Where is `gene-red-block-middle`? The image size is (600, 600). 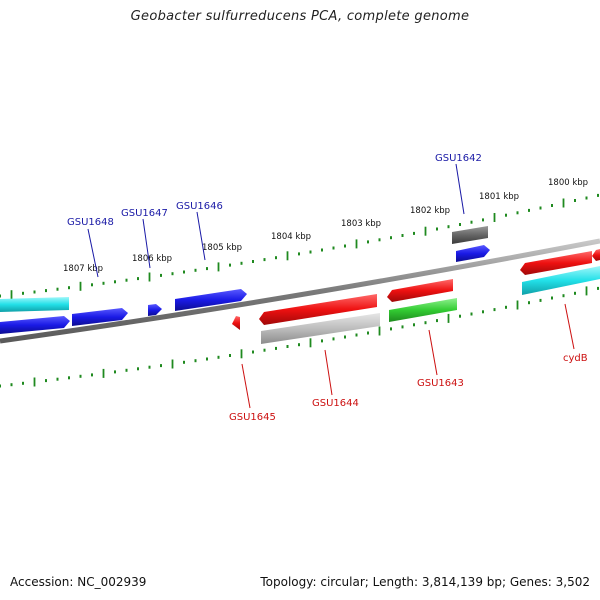
gene-red-block-middle is located at coordinates (420, 290).